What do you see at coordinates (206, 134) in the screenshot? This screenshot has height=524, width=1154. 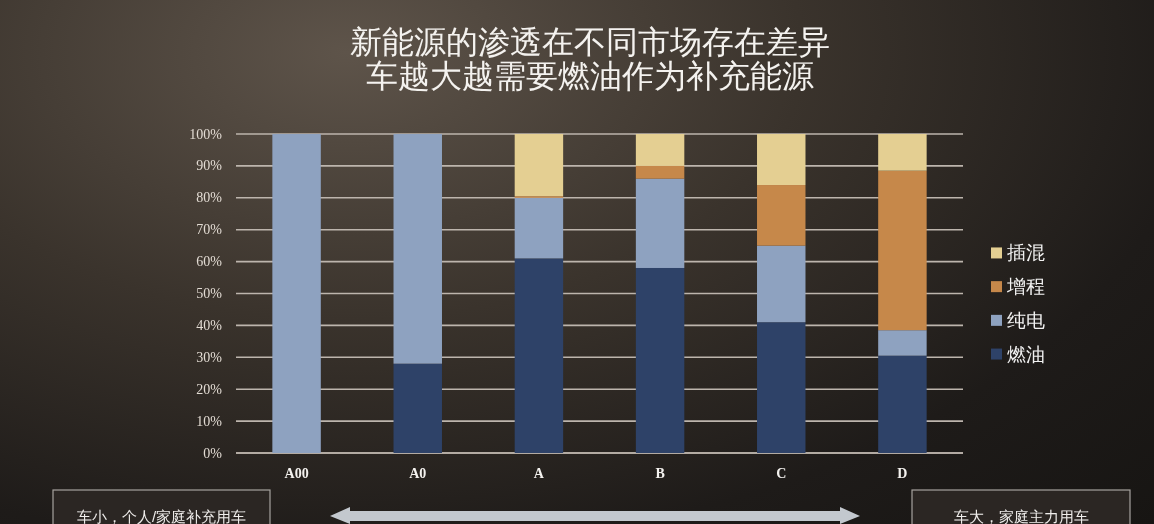 I see `y-tick-label: 100%` at bounding box center [206, 134].